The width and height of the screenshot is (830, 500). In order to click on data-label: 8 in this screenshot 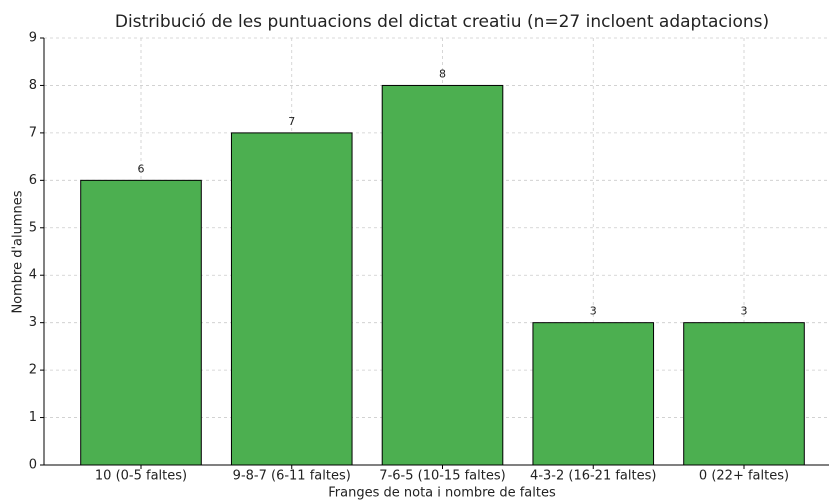, I will do `click(442, 73)`.